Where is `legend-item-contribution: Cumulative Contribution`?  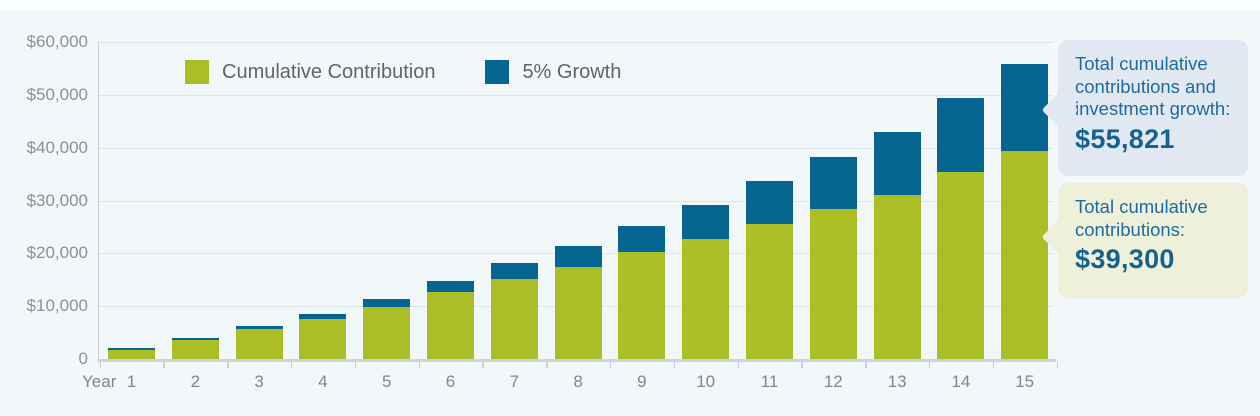 legend-item-contribution: Cumulative Contribution is located at coordinates (310, 72).